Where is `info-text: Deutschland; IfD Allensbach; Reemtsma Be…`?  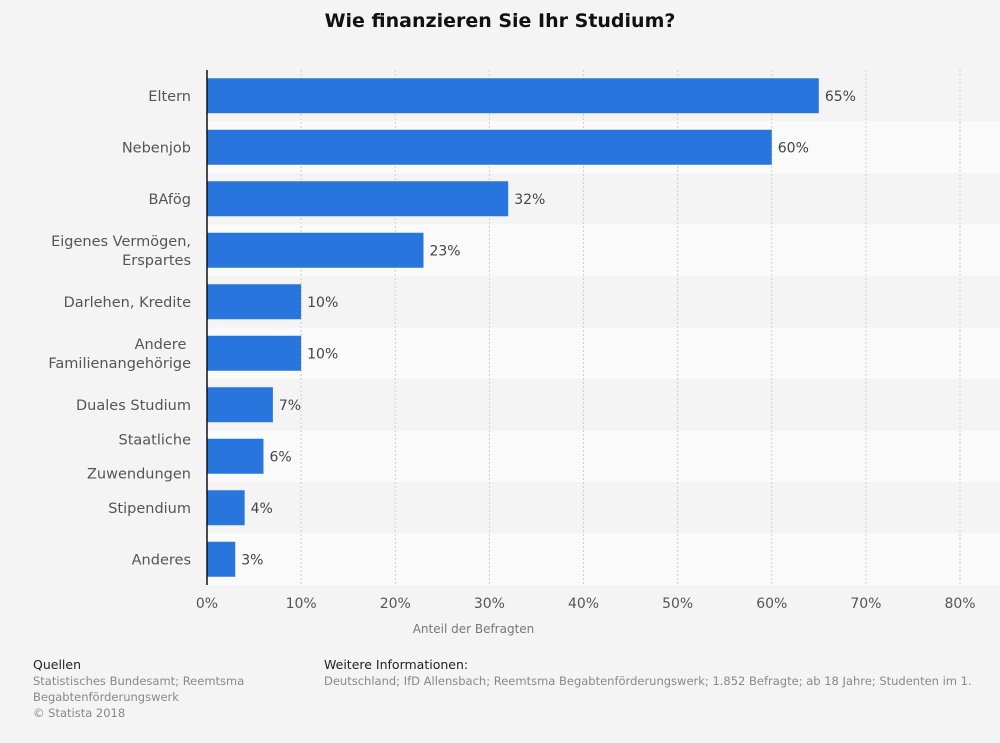
info-text: Deutschland; IfD Allensbach; Reemtsma Be… is located at coordinates (648, 681).